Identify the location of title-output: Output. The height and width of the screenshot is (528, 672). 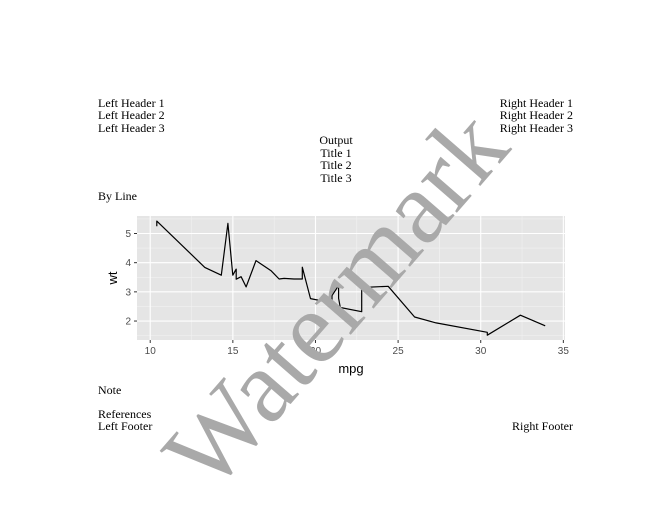
(336, 140).